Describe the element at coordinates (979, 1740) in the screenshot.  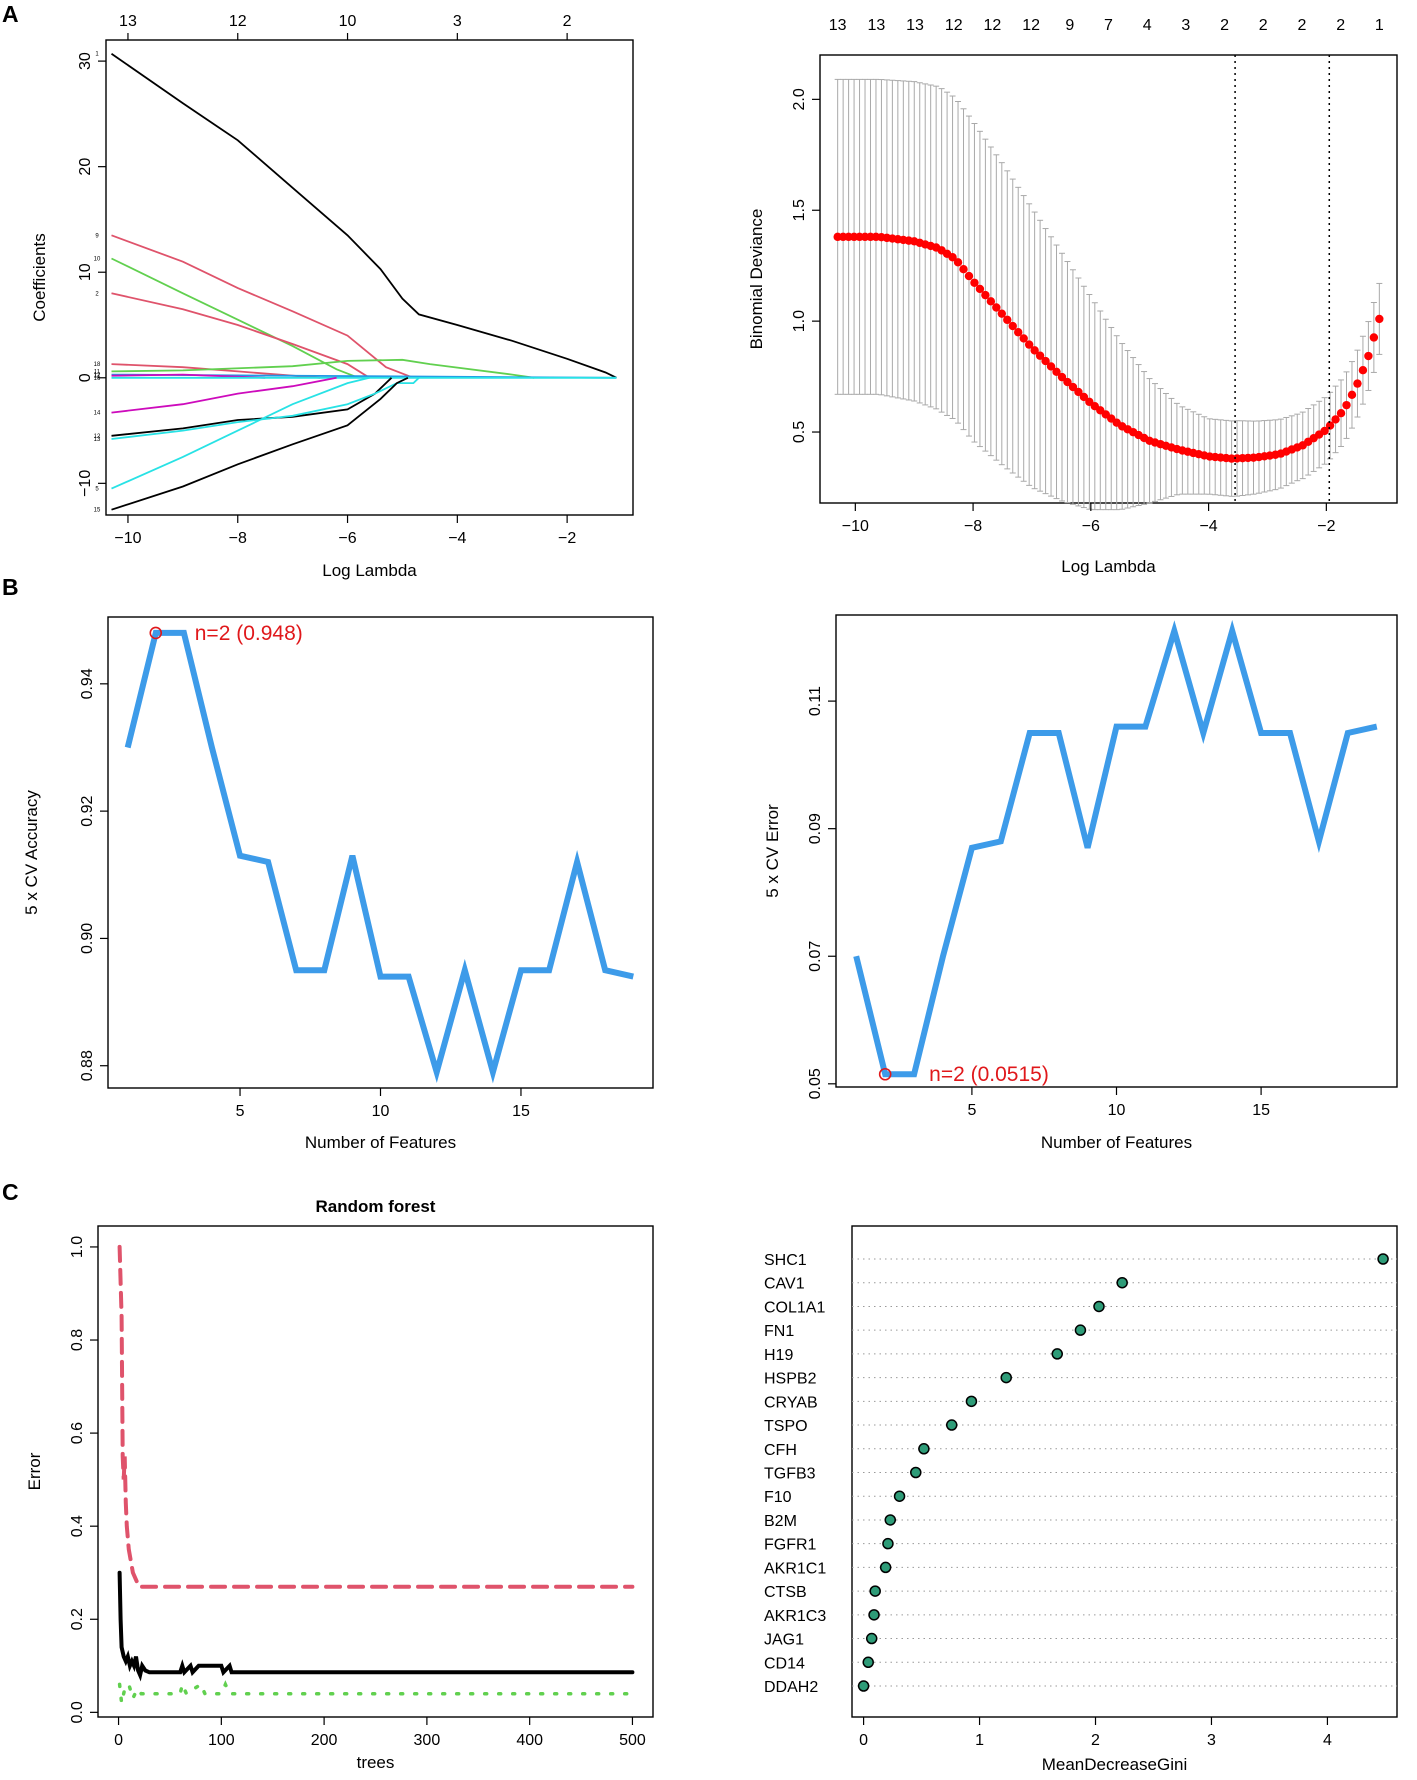
I see `x-tick-label: 1` at that location.